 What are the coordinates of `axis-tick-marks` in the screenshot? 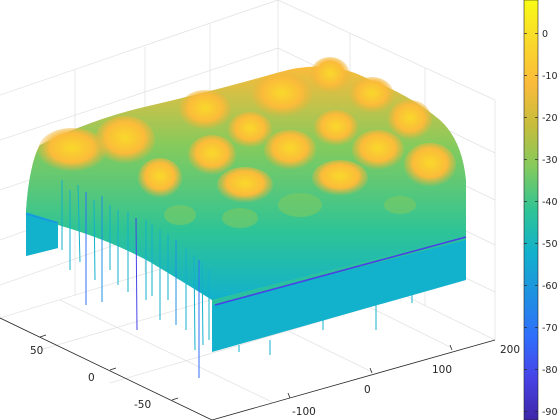 It's located at (246, 367).